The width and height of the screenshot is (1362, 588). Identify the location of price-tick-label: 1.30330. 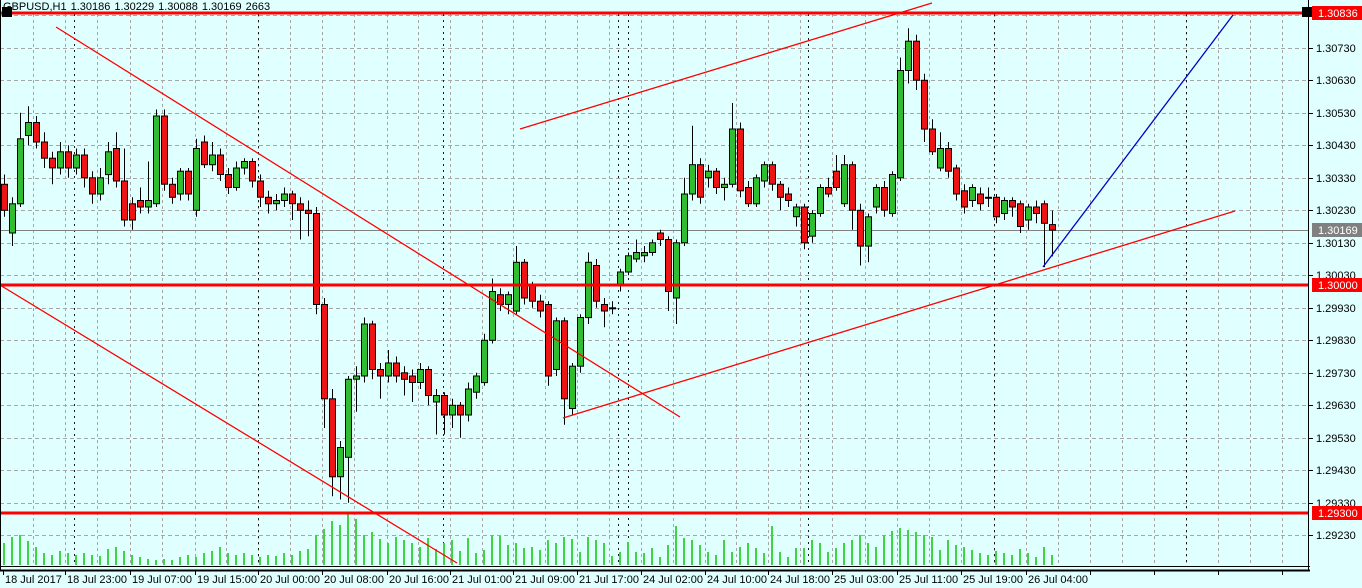
(1336, 179).